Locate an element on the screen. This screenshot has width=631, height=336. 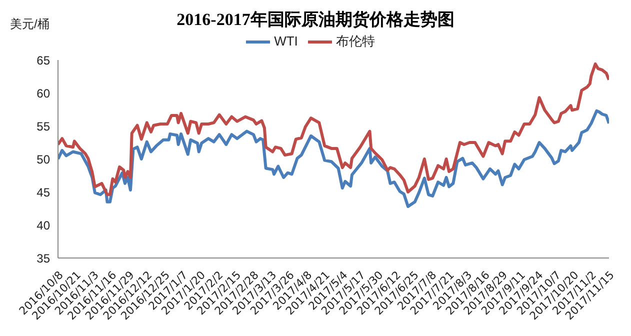
y-tick-label: 45 is located at coordinates (43, 192).